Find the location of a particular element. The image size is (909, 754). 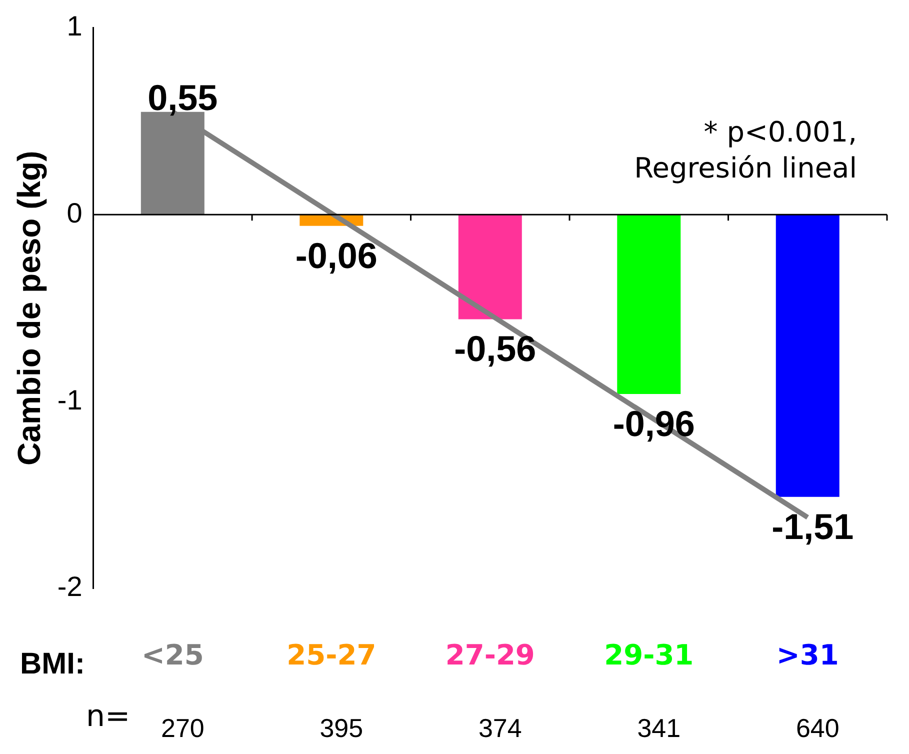

x-tick-label: <25 is located at coordinates (172, 655).